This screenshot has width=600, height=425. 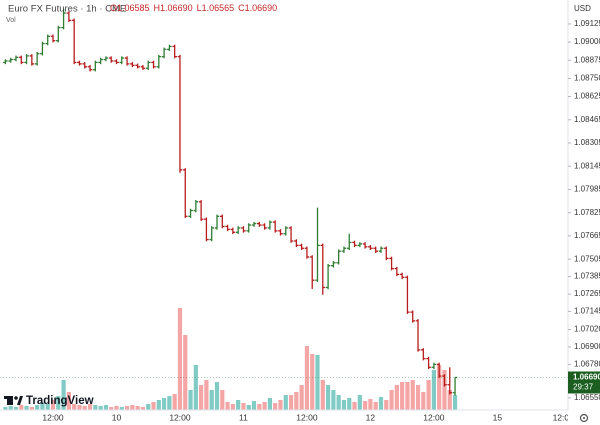 I want to click on ohlc-item: O1.06585, so click(x=130, y=8).